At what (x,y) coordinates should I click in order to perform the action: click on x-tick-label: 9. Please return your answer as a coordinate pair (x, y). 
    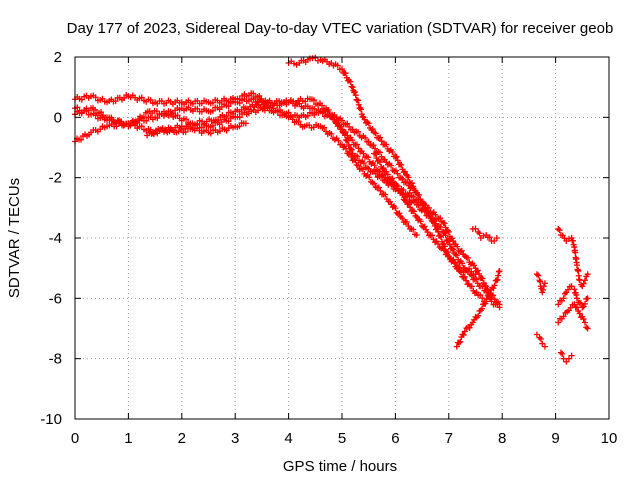
    Looking at the image, I should click on (555, 438).